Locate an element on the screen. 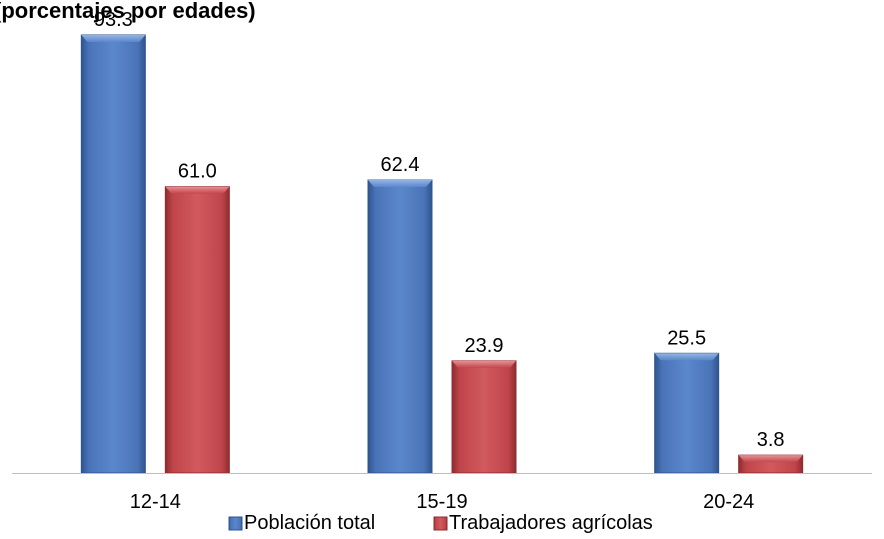  value-label: 3.8 is located at coordinates (771, 440).